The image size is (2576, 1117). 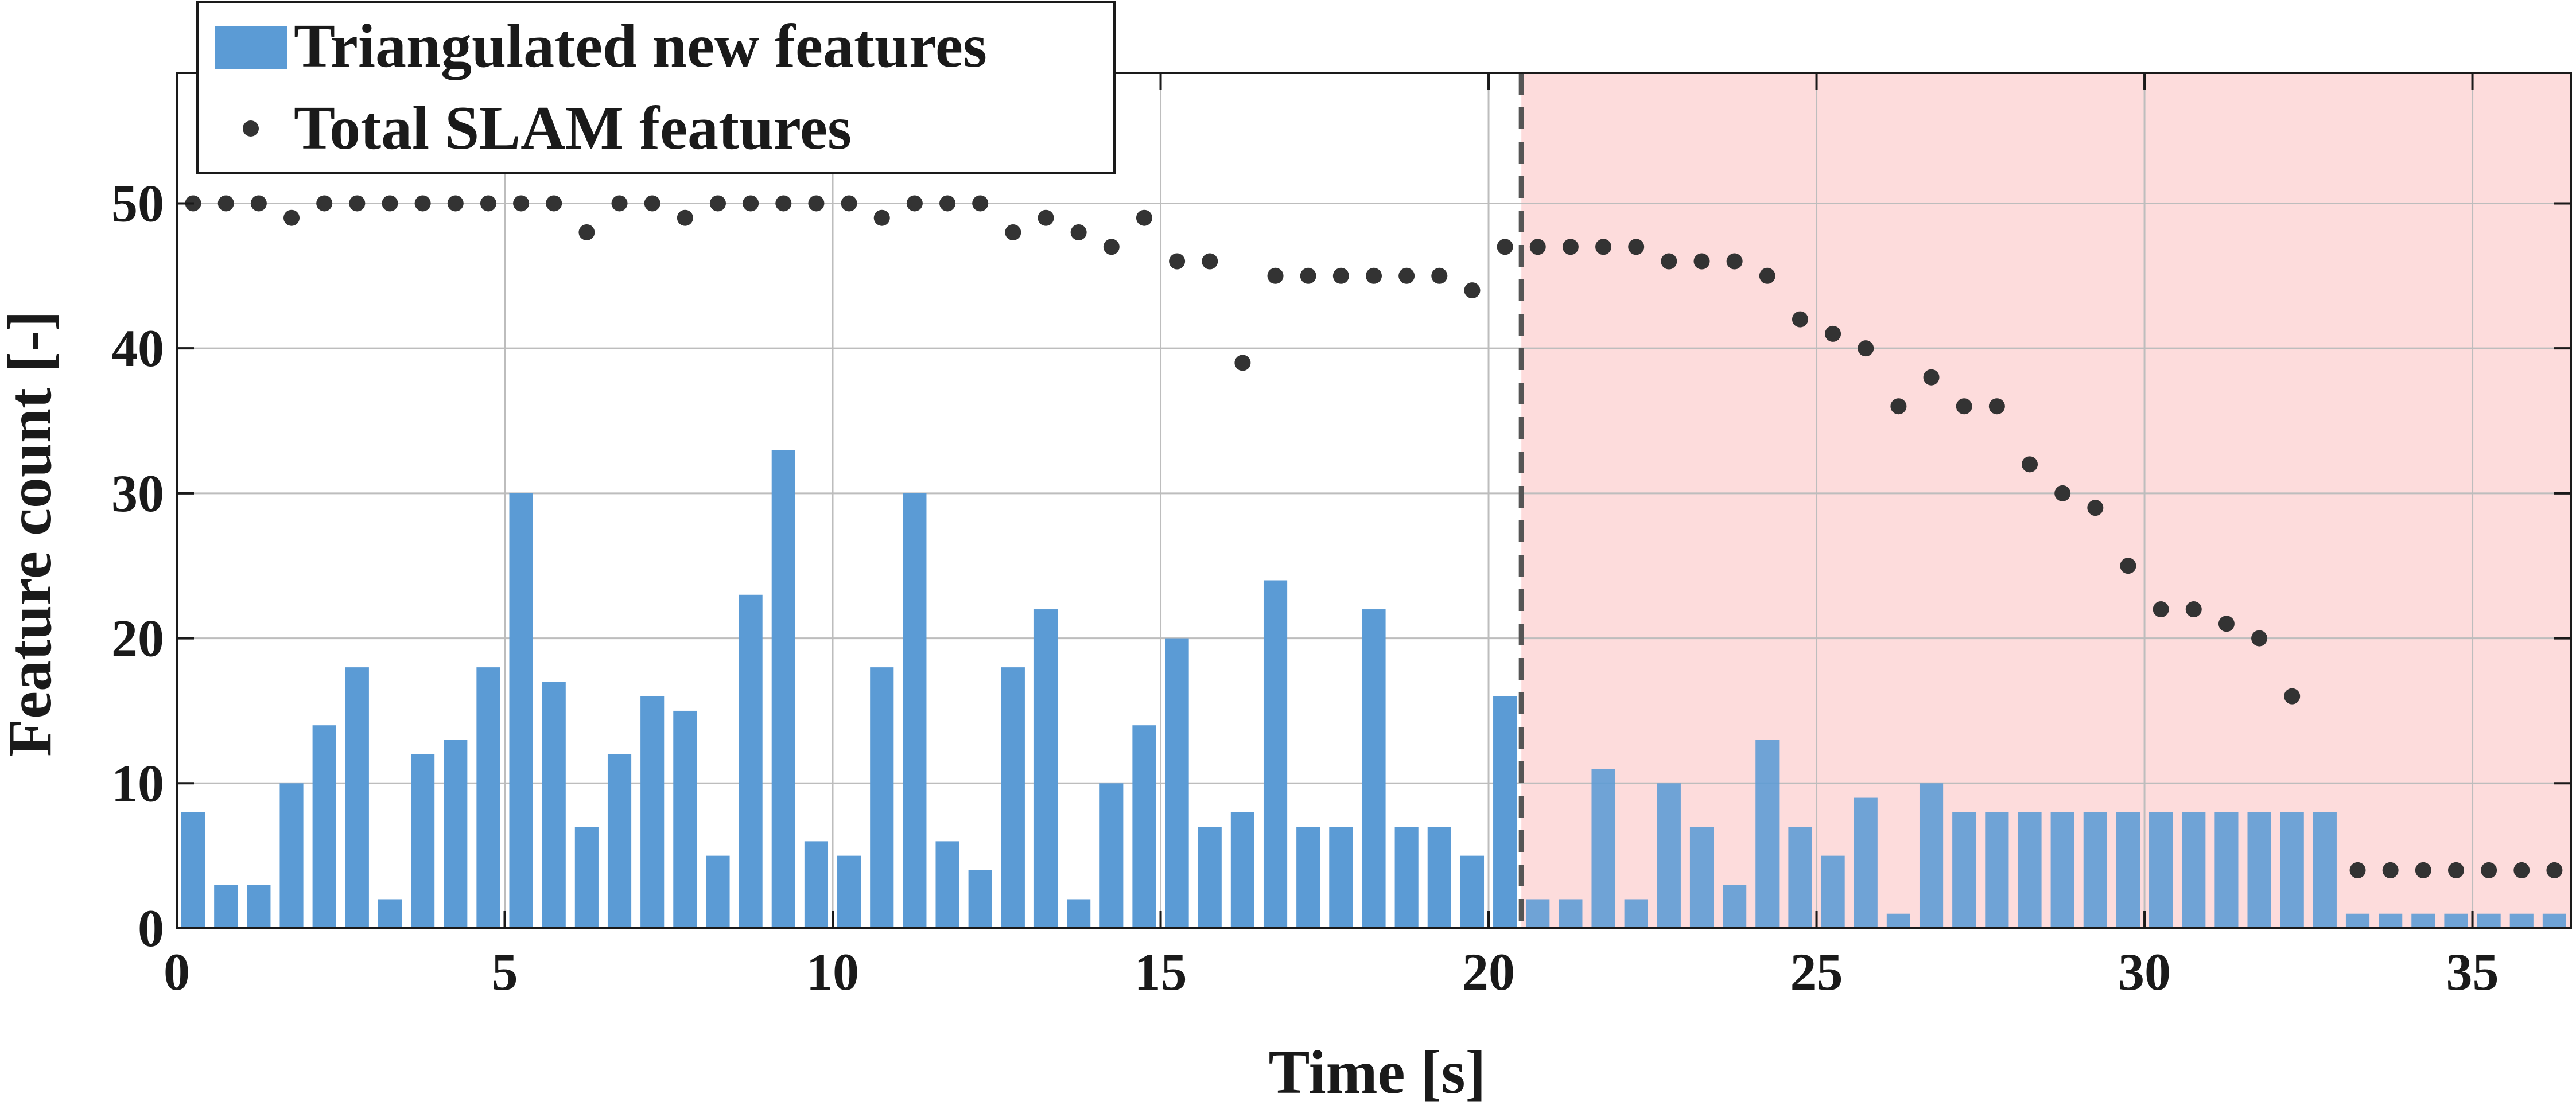 I want to click on x-tick-label: 30, so click(x=2144, y=972).